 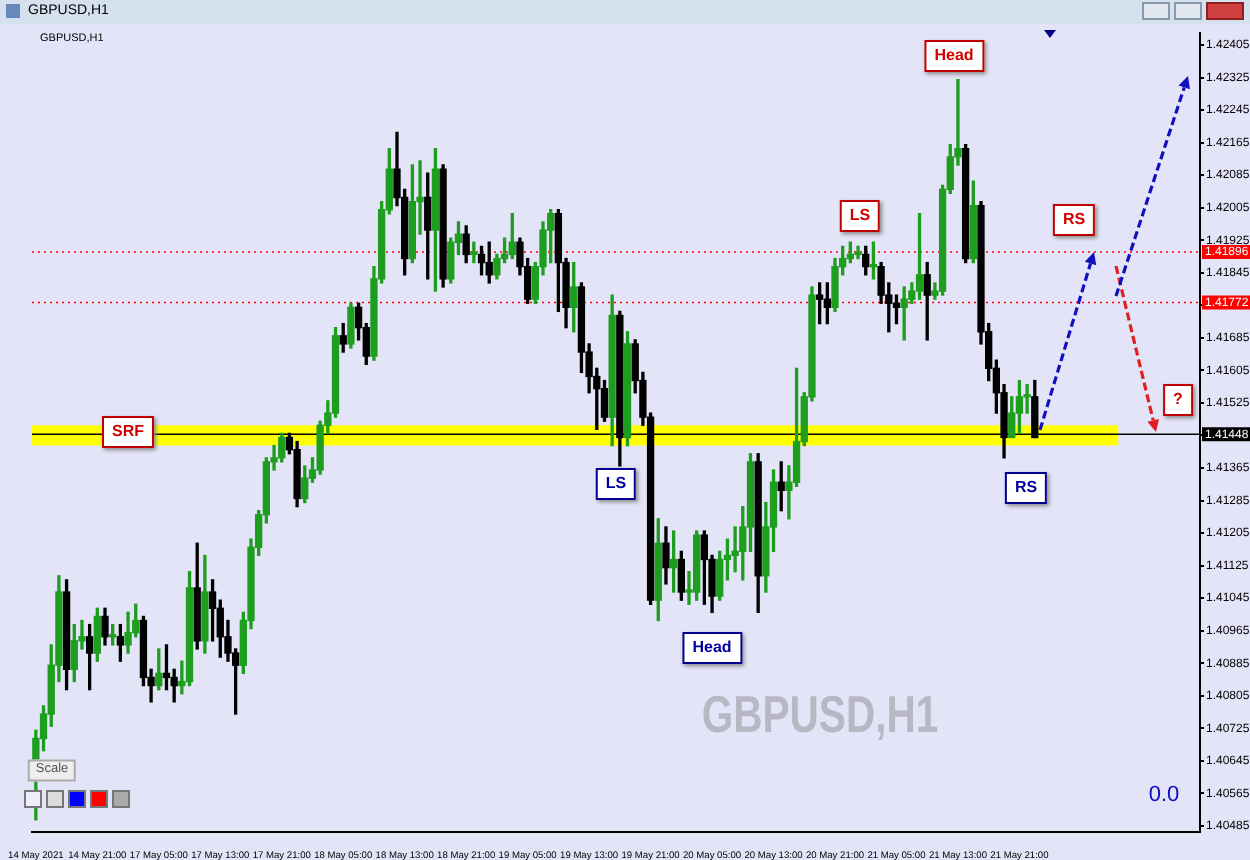 I want to click on annotation: ?, so click(x=1178, y=400).